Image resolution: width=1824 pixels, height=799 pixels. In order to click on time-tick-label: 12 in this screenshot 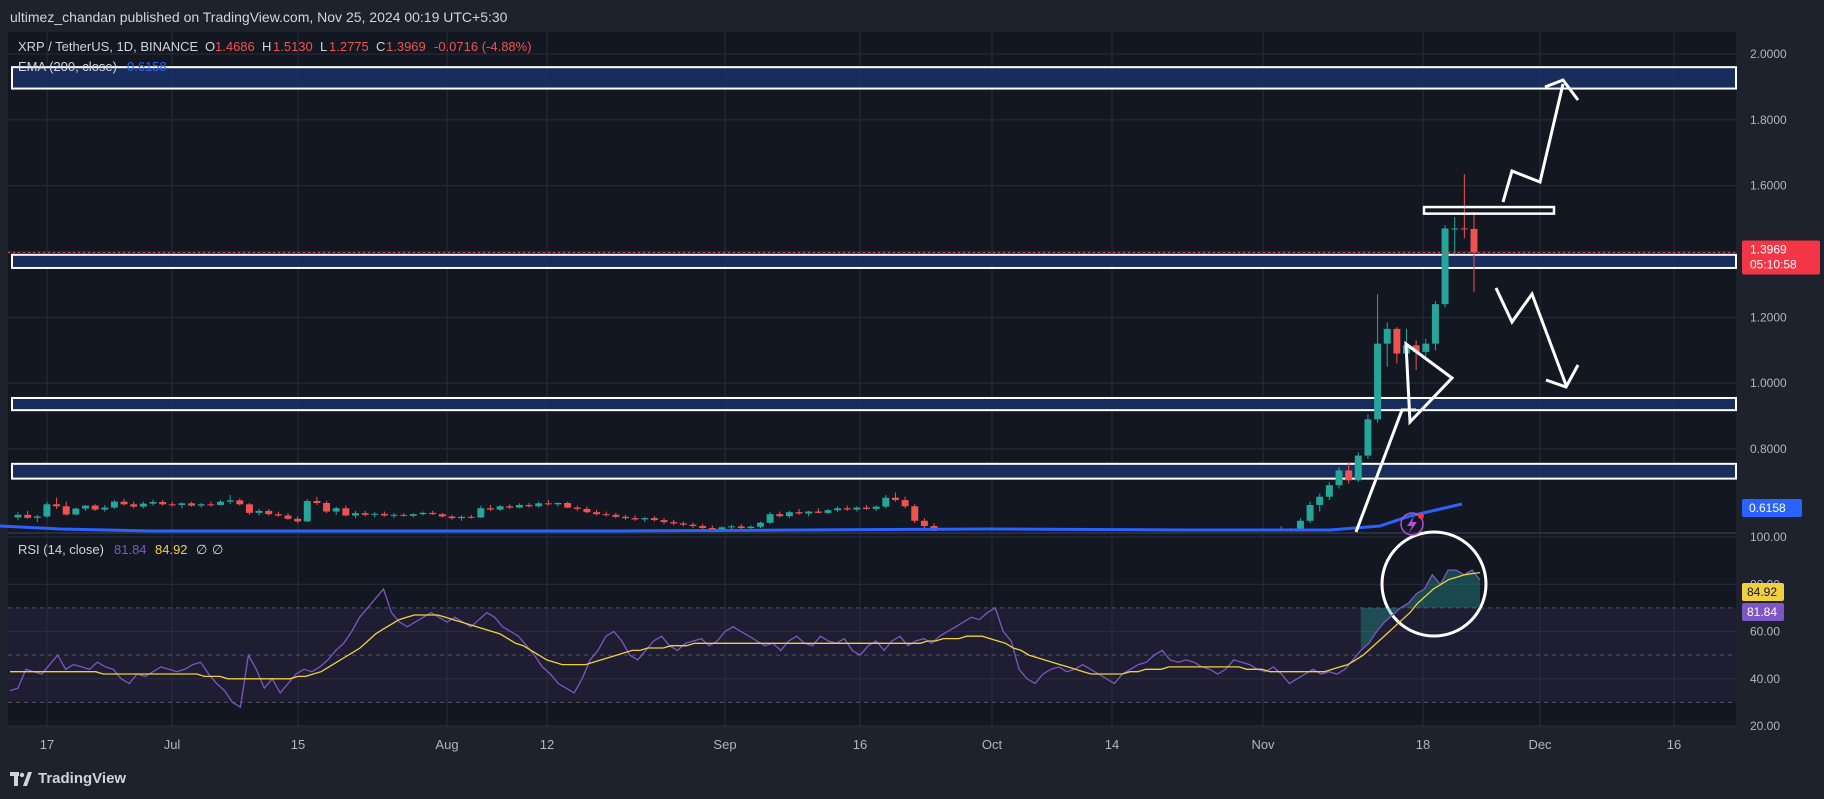, I will do `click(547, 744)`.